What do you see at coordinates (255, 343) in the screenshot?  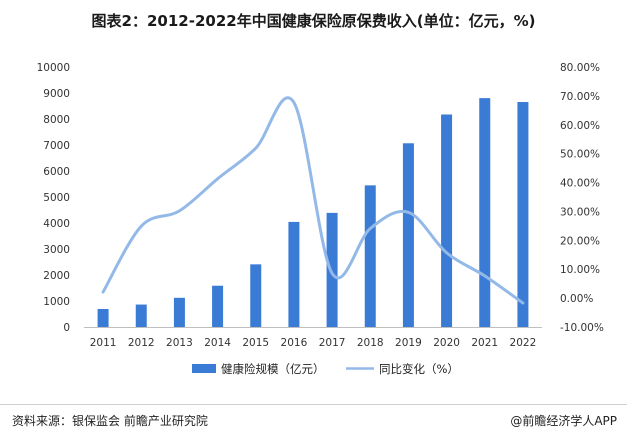 I see `x-tick-label: 2015` at bounding box center [255, 343].